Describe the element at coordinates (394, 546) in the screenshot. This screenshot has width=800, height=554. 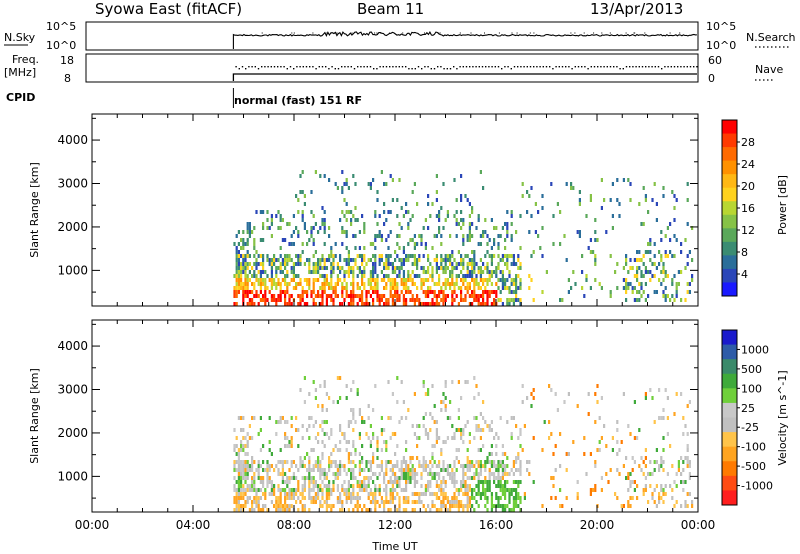
I see `time-ut-label: Time UT` at that location.